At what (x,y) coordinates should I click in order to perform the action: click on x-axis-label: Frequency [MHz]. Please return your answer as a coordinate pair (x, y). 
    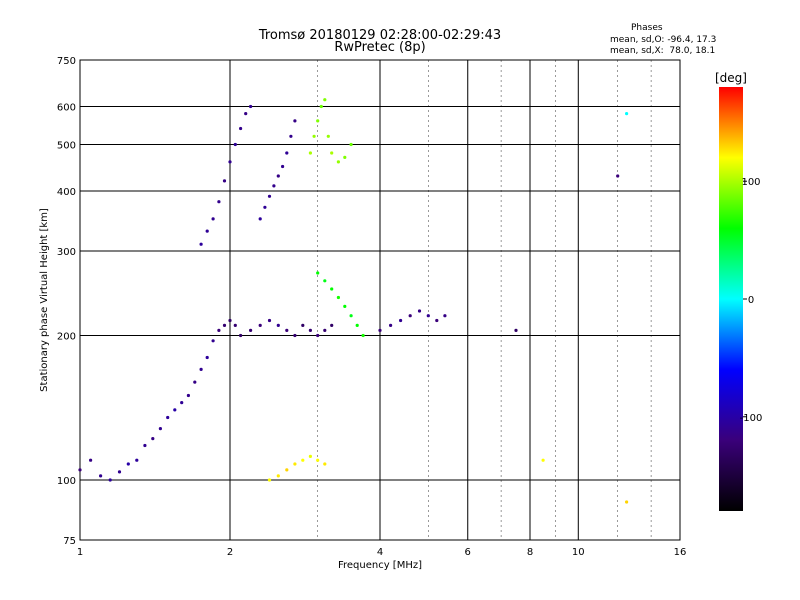
    Looking at the image, I should click on (380, 565).